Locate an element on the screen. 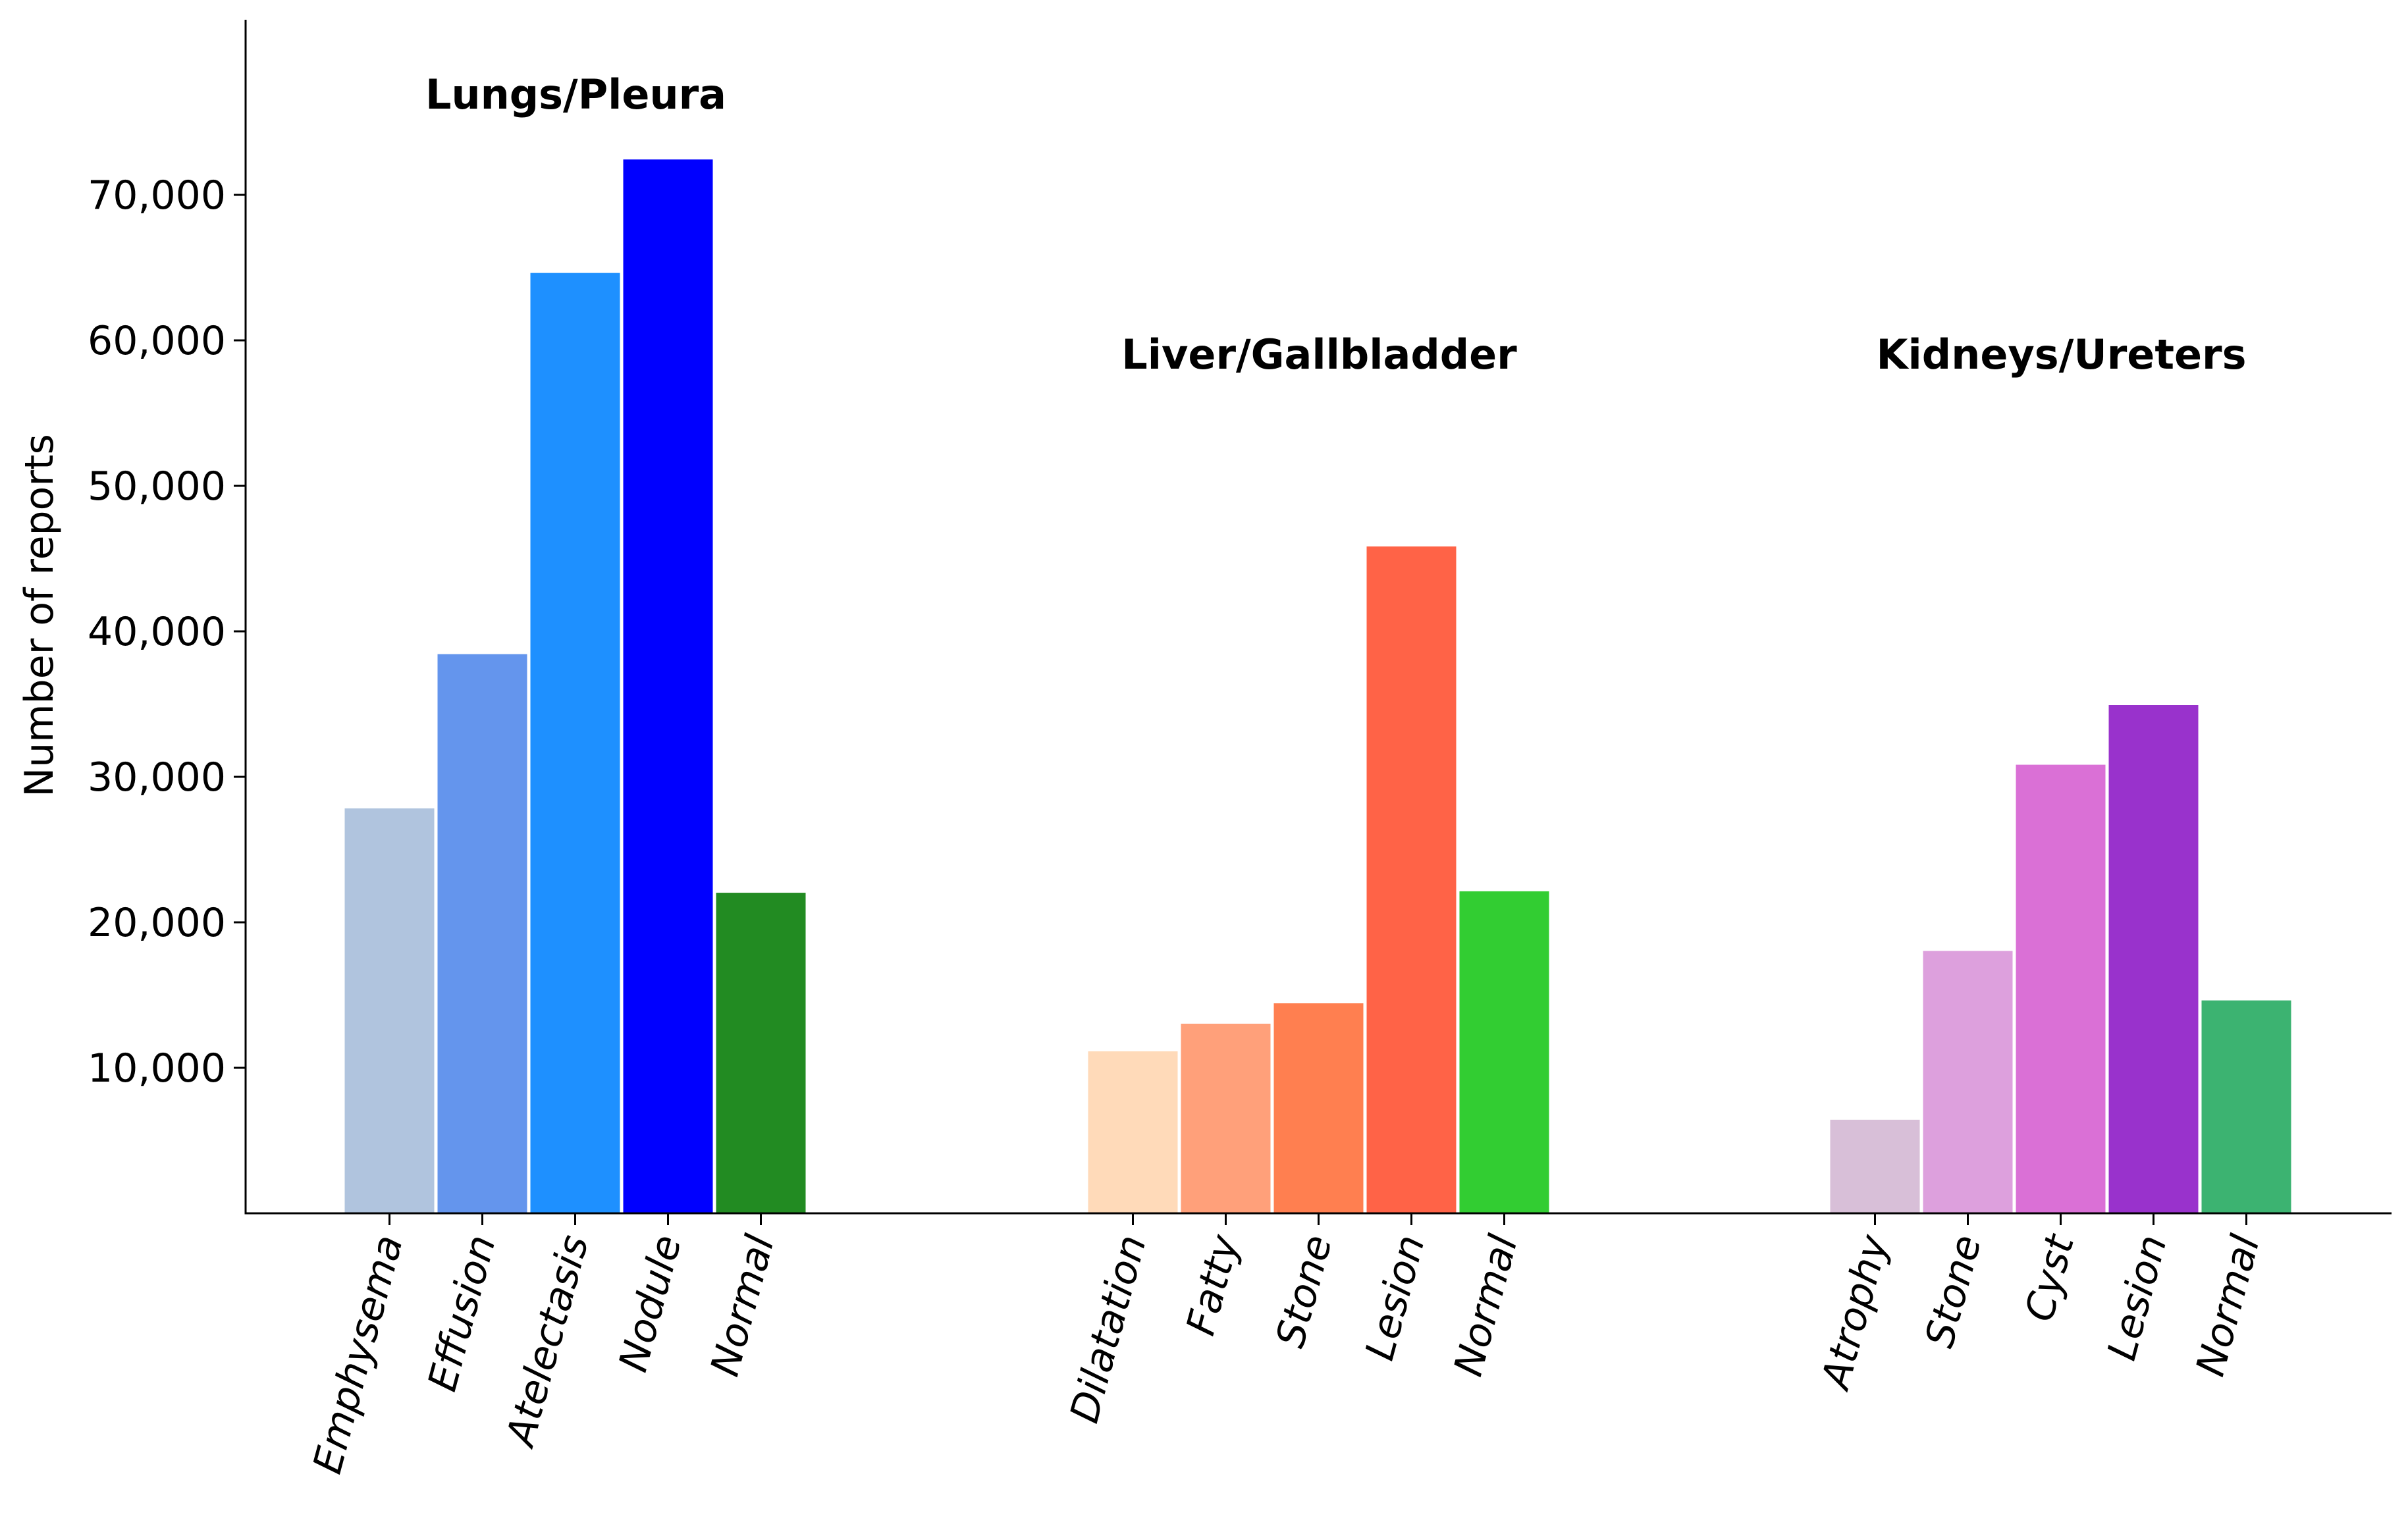 Image resolution: width=2408 pixels, height=1526 pixels. bar-kidneys-ureters-lesion is located at coordinates (2153, 959).